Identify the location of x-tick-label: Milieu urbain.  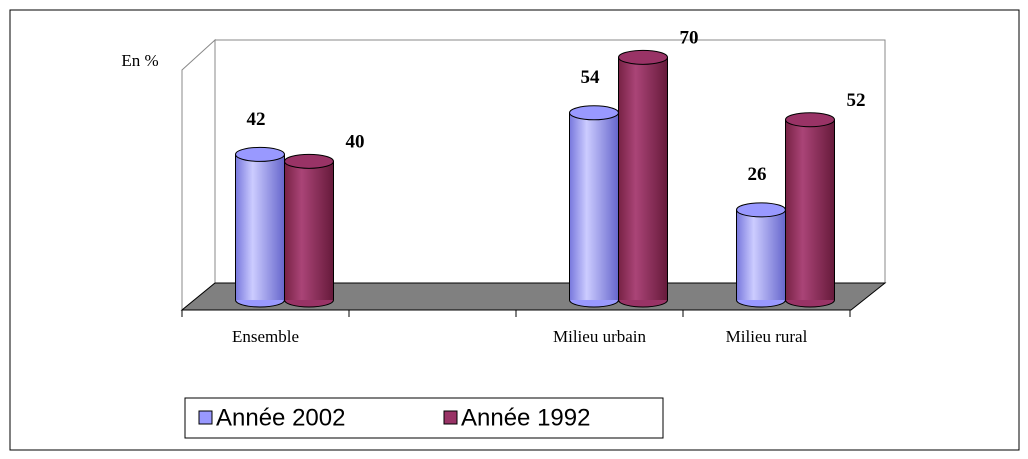
(600, 336).